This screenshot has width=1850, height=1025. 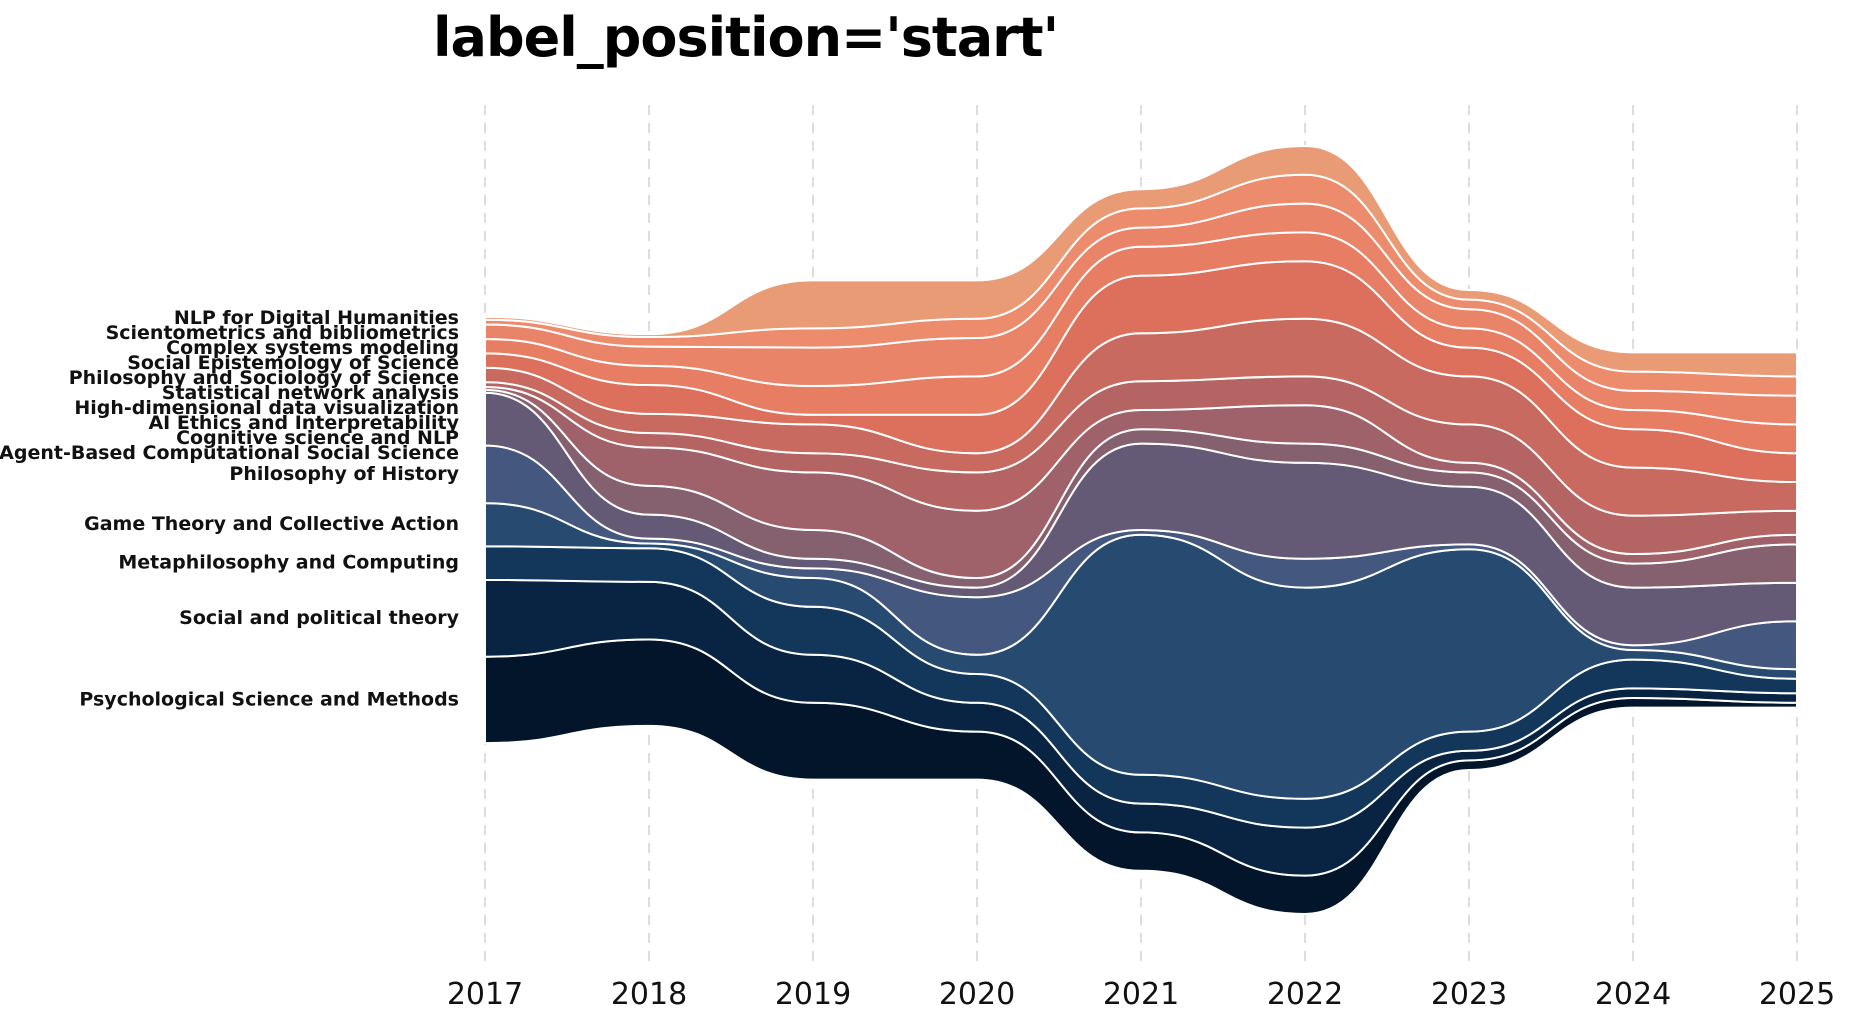 What do you see at coordinates (1797, 994) in the screenshot?
I see `x-tick-label: 2025` at bounding box center [1797, 994].